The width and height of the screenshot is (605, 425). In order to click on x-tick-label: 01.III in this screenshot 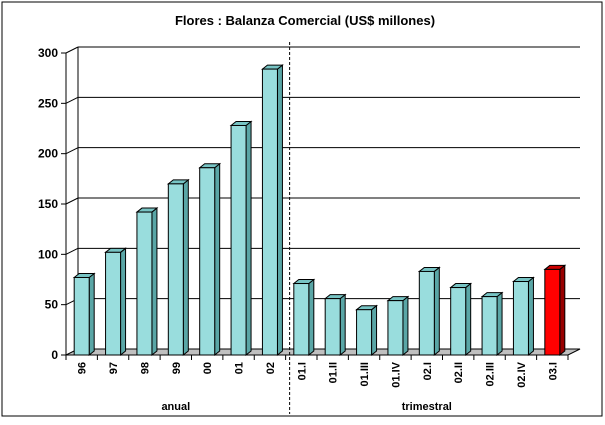, I will do `click(365, 374)`.